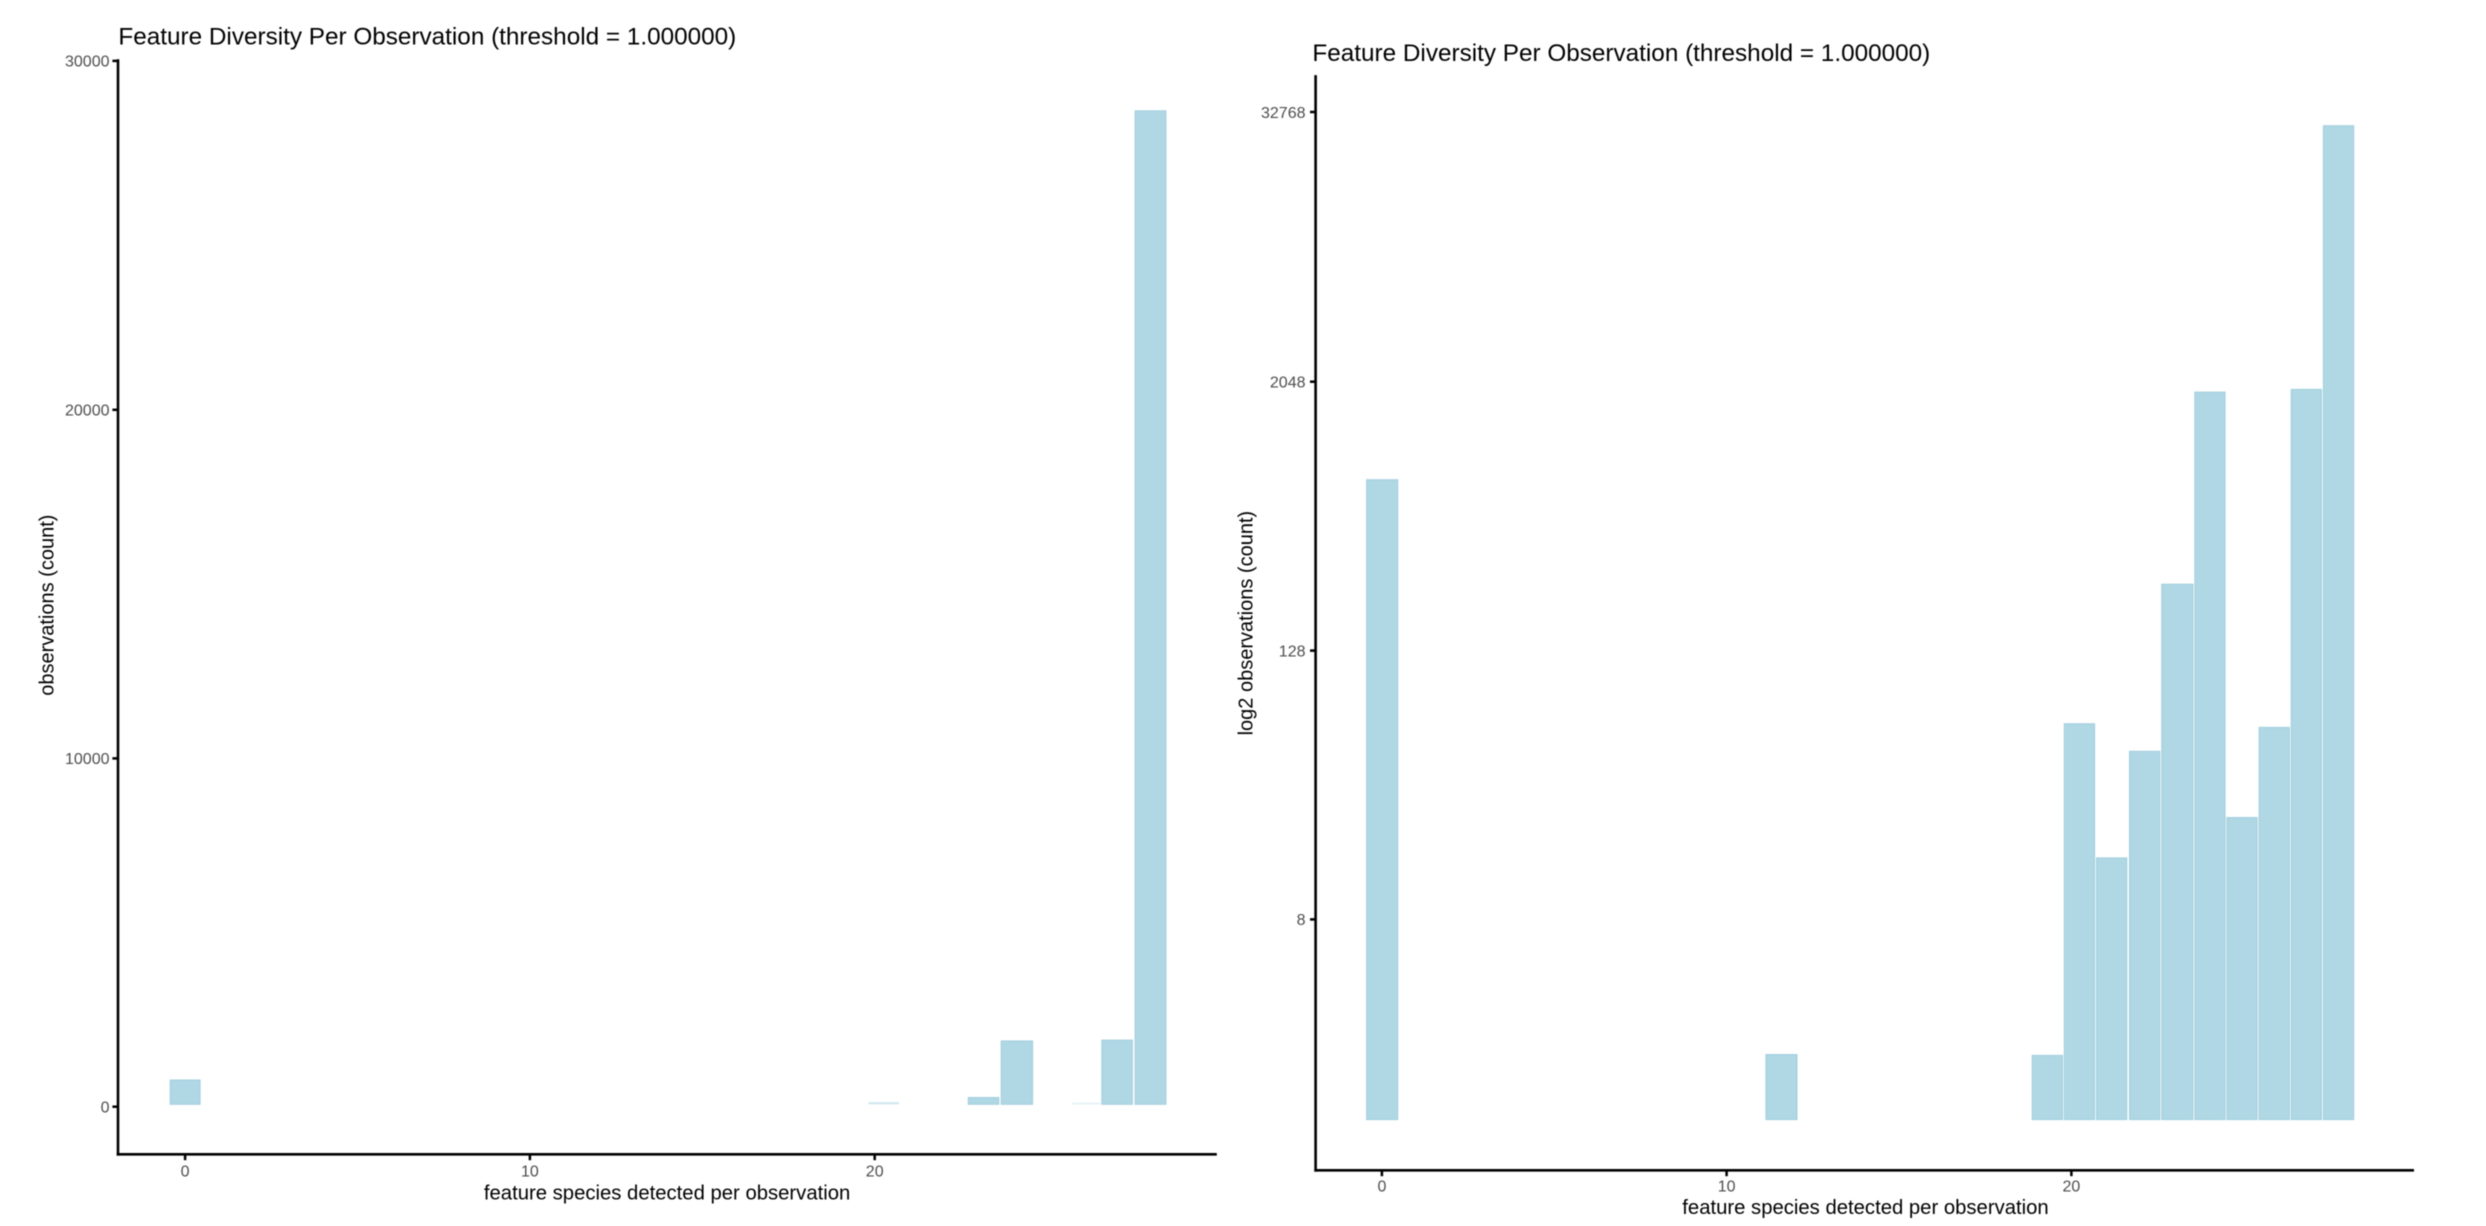  What do you see at coordinates (1283, 113) in the screenshot?
I see `svg-text: 32768` at bounding box center [1283, 113].